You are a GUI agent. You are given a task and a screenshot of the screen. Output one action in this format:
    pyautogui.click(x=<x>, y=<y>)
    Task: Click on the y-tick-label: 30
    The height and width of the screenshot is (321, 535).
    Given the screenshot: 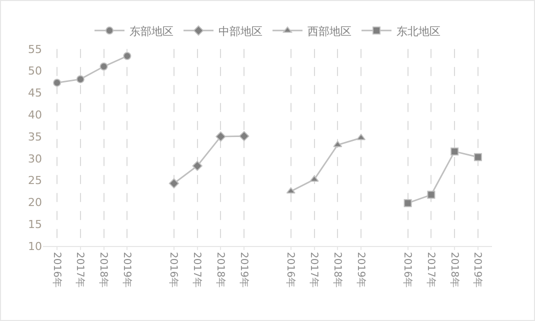 What is the action you would take?
    pyautogui.click(x=35, y=159)
    